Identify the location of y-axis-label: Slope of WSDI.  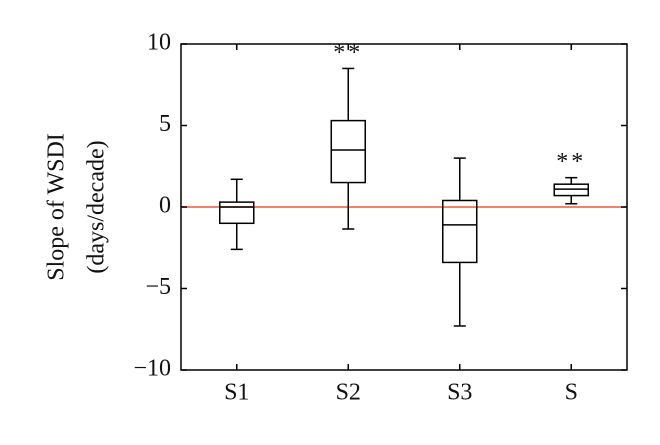
(57, 207).